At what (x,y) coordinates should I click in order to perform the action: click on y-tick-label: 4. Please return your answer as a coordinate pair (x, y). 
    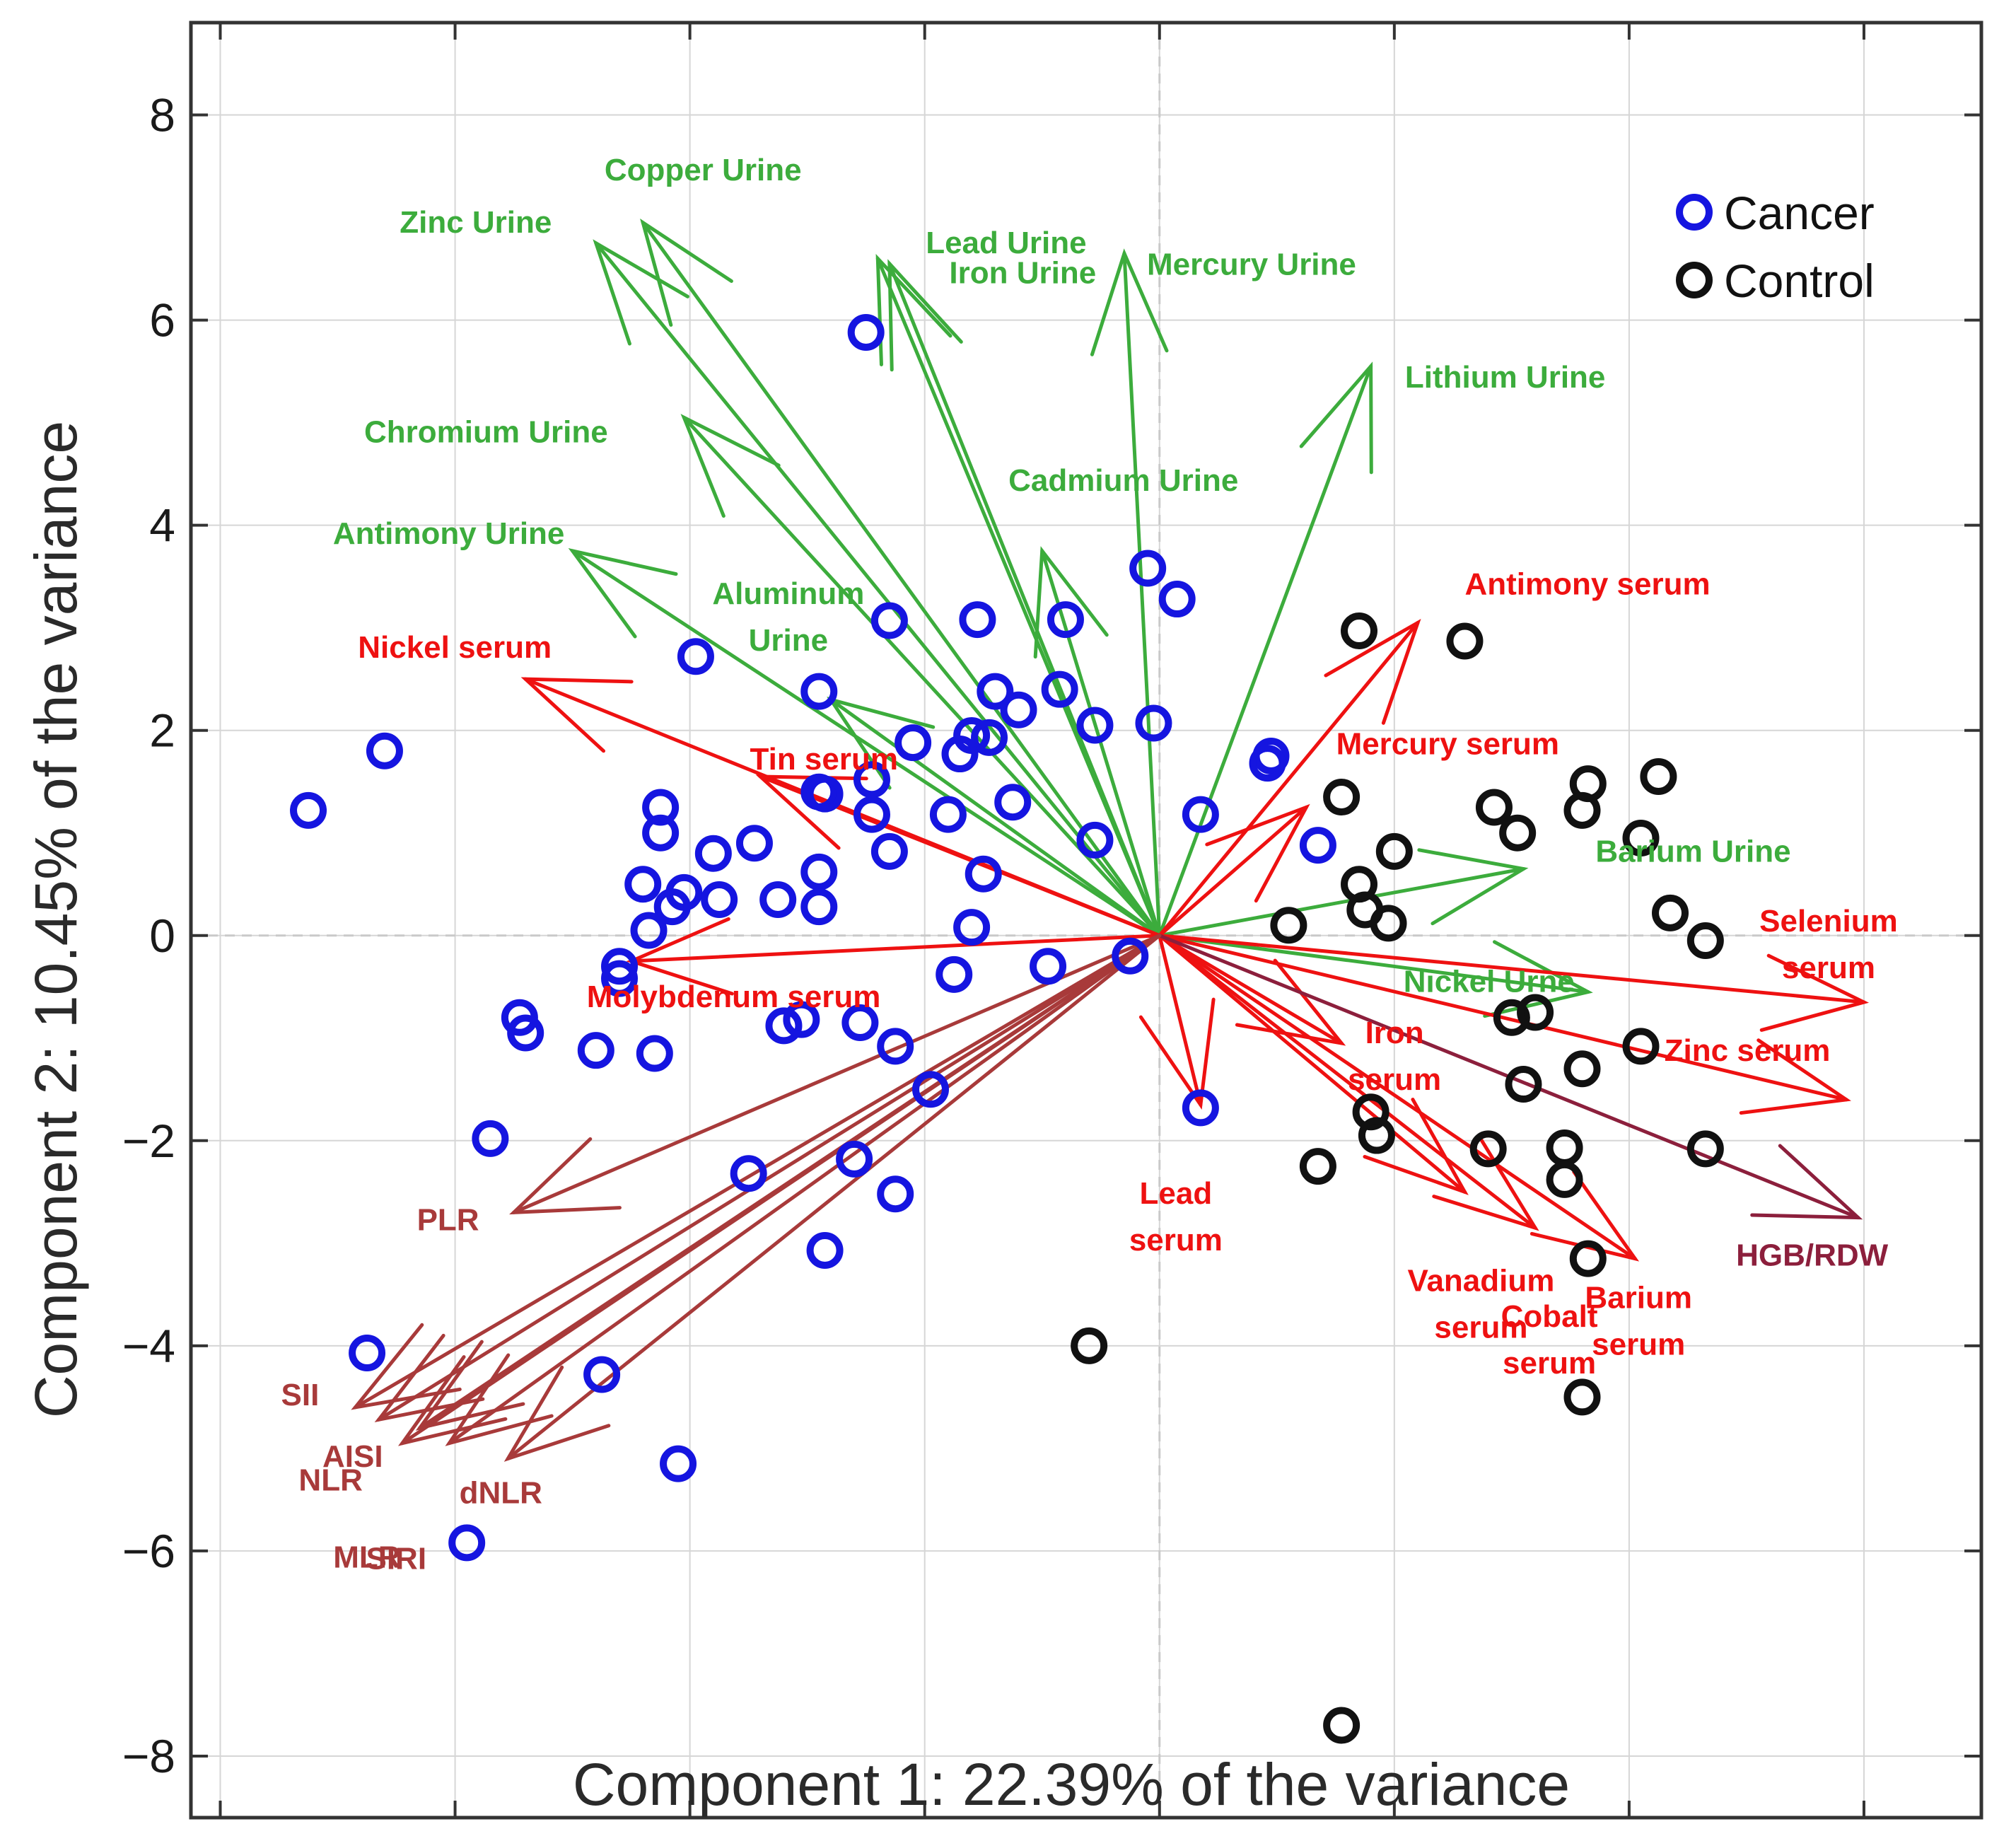
    Looking at the image, I should click on (162, 525).